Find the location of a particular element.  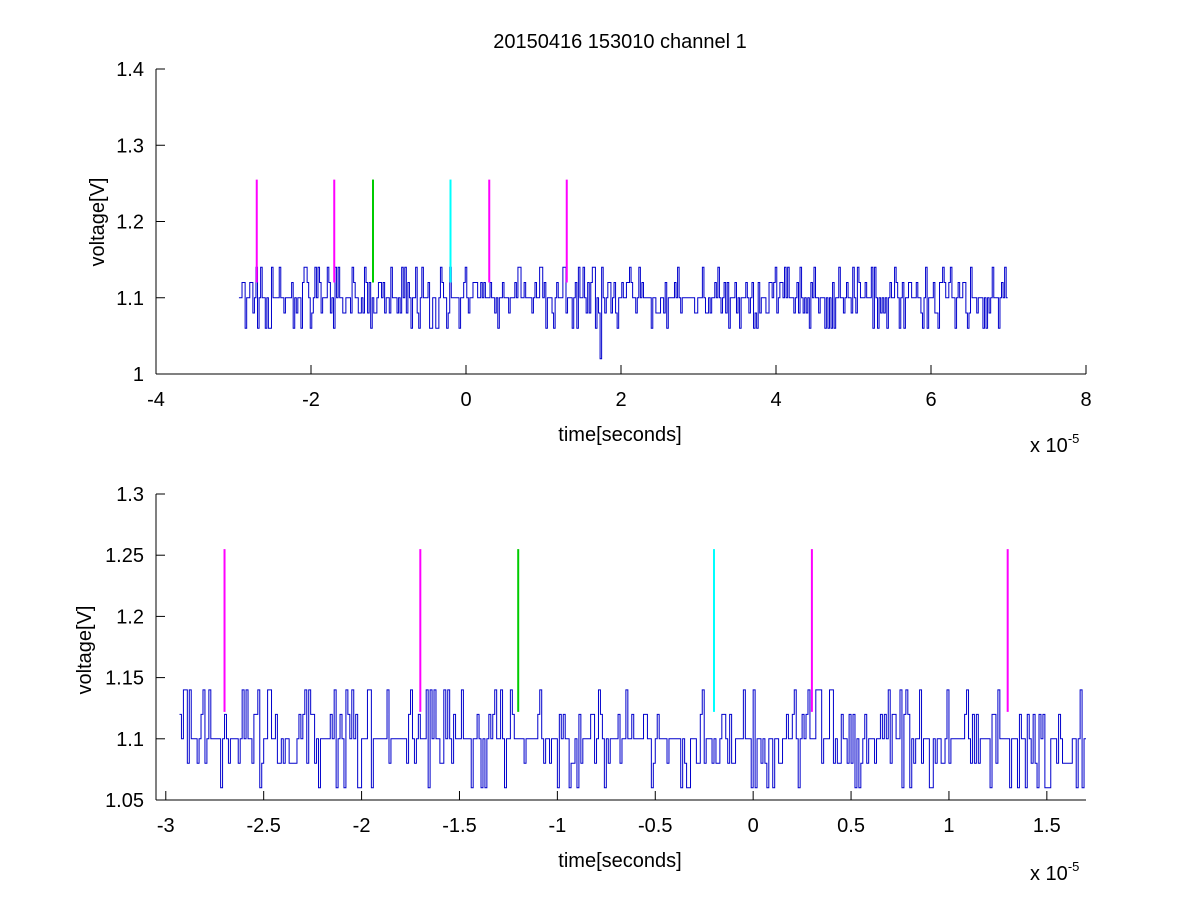

y-tick-label: 1 is located at coordinates (138, 375).